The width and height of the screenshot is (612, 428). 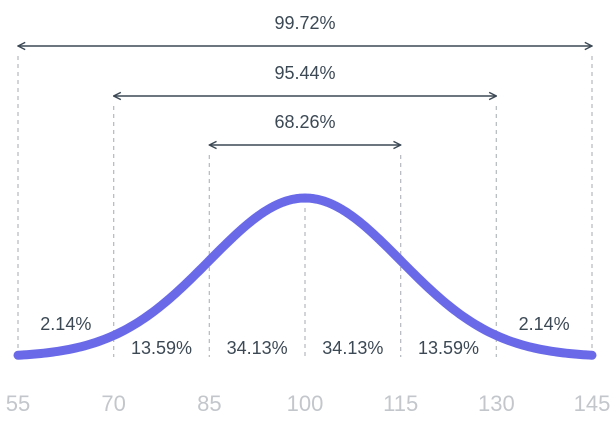 I want to click on x-tick-label: 145, so click(x=592, y=403).